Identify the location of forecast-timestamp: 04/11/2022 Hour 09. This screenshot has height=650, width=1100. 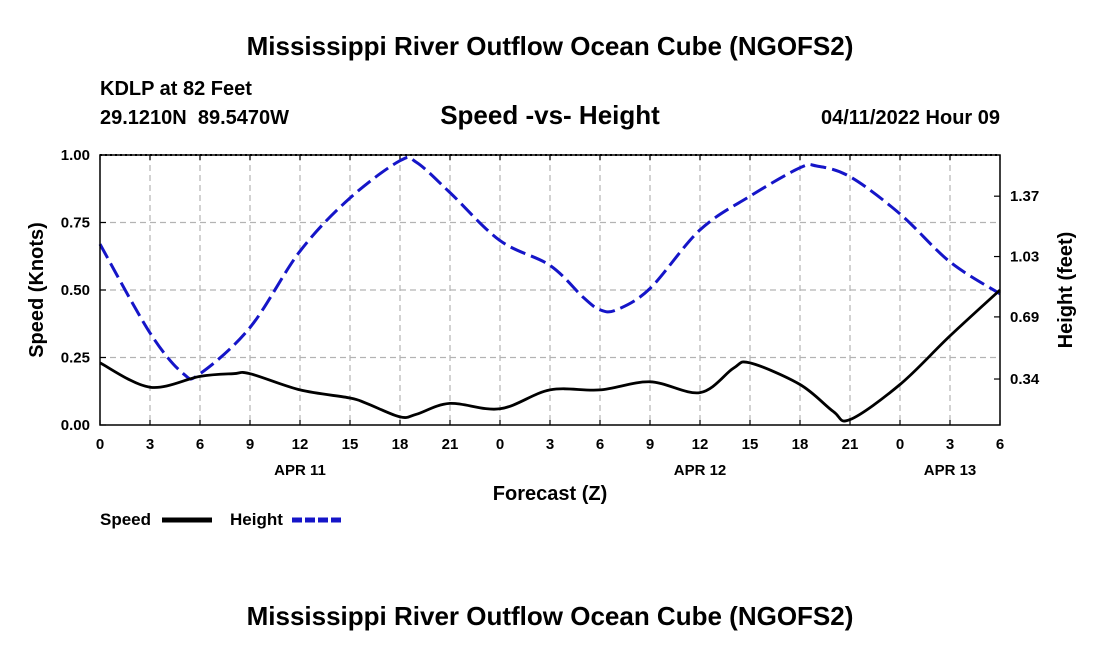
(910, 118).